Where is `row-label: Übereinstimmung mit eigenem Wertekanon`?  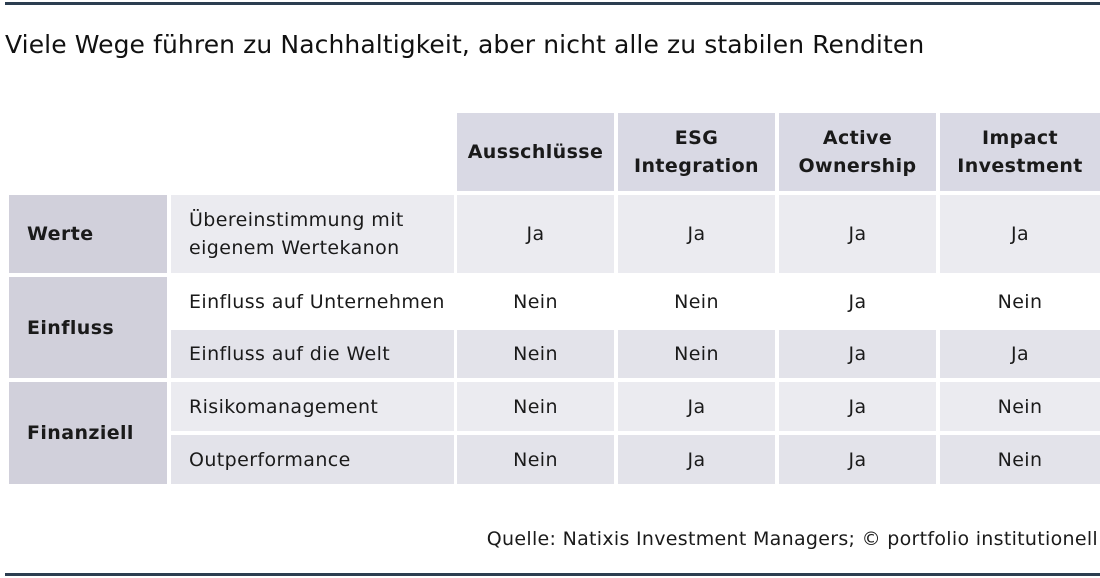
row-label: Übereinstimmung mit eigenem Wertekanon is located at coordinates (312, 234).